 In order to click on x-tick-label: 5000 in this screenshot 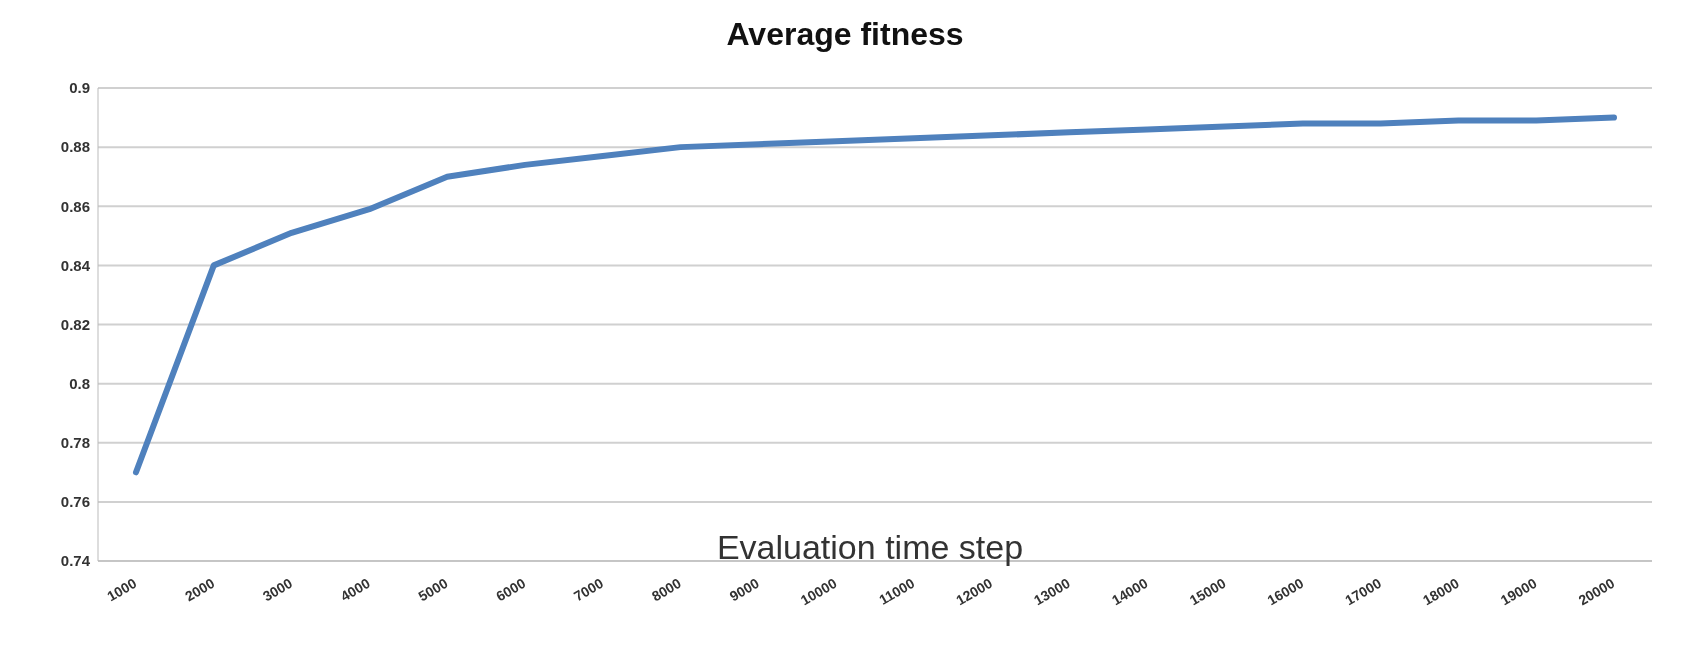, I will do `click(433, 589)`.